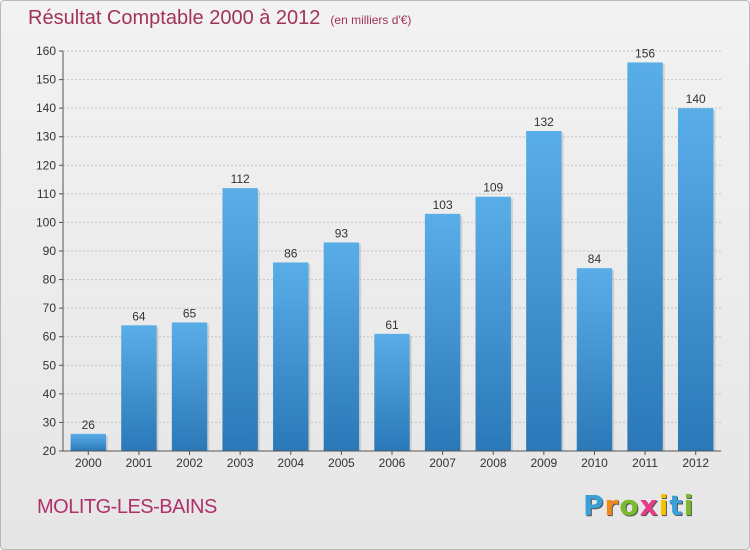  Describe the element at coordinates (46, 222) in the screenshot. I see `y-tick-label: 100` at that location.